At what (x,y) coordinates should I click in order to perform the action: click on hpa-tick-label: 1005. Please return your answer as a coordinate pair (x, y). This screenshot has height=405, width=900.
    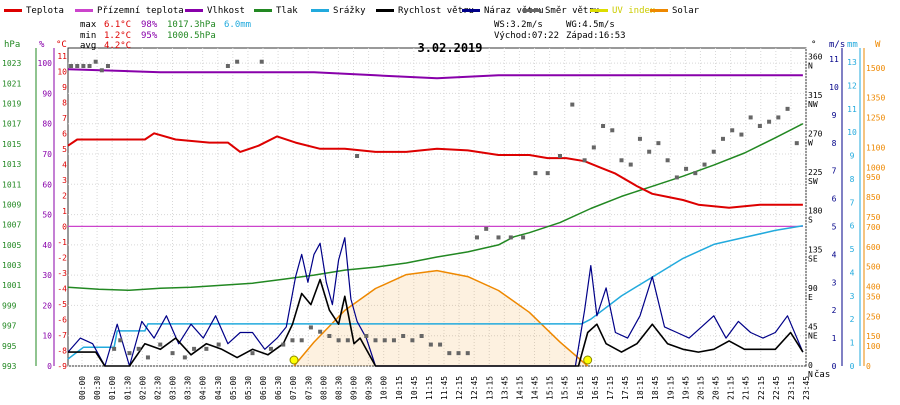
    Looking at the image, I should click on (11, 245).